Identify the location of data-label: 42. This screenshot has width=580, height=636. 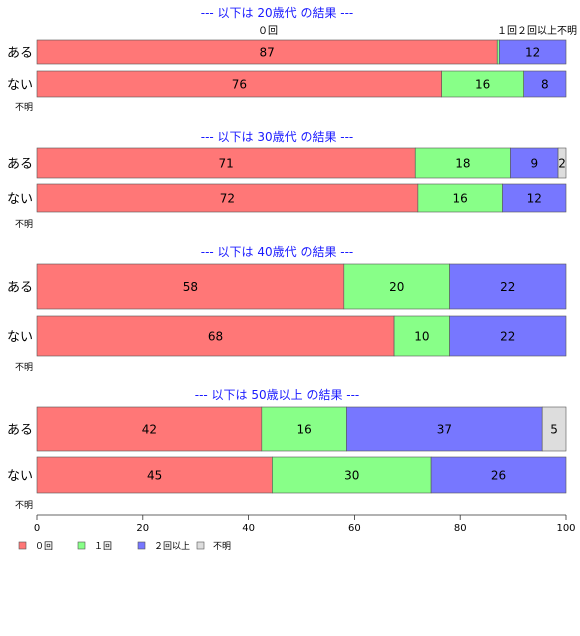
(149, 430).